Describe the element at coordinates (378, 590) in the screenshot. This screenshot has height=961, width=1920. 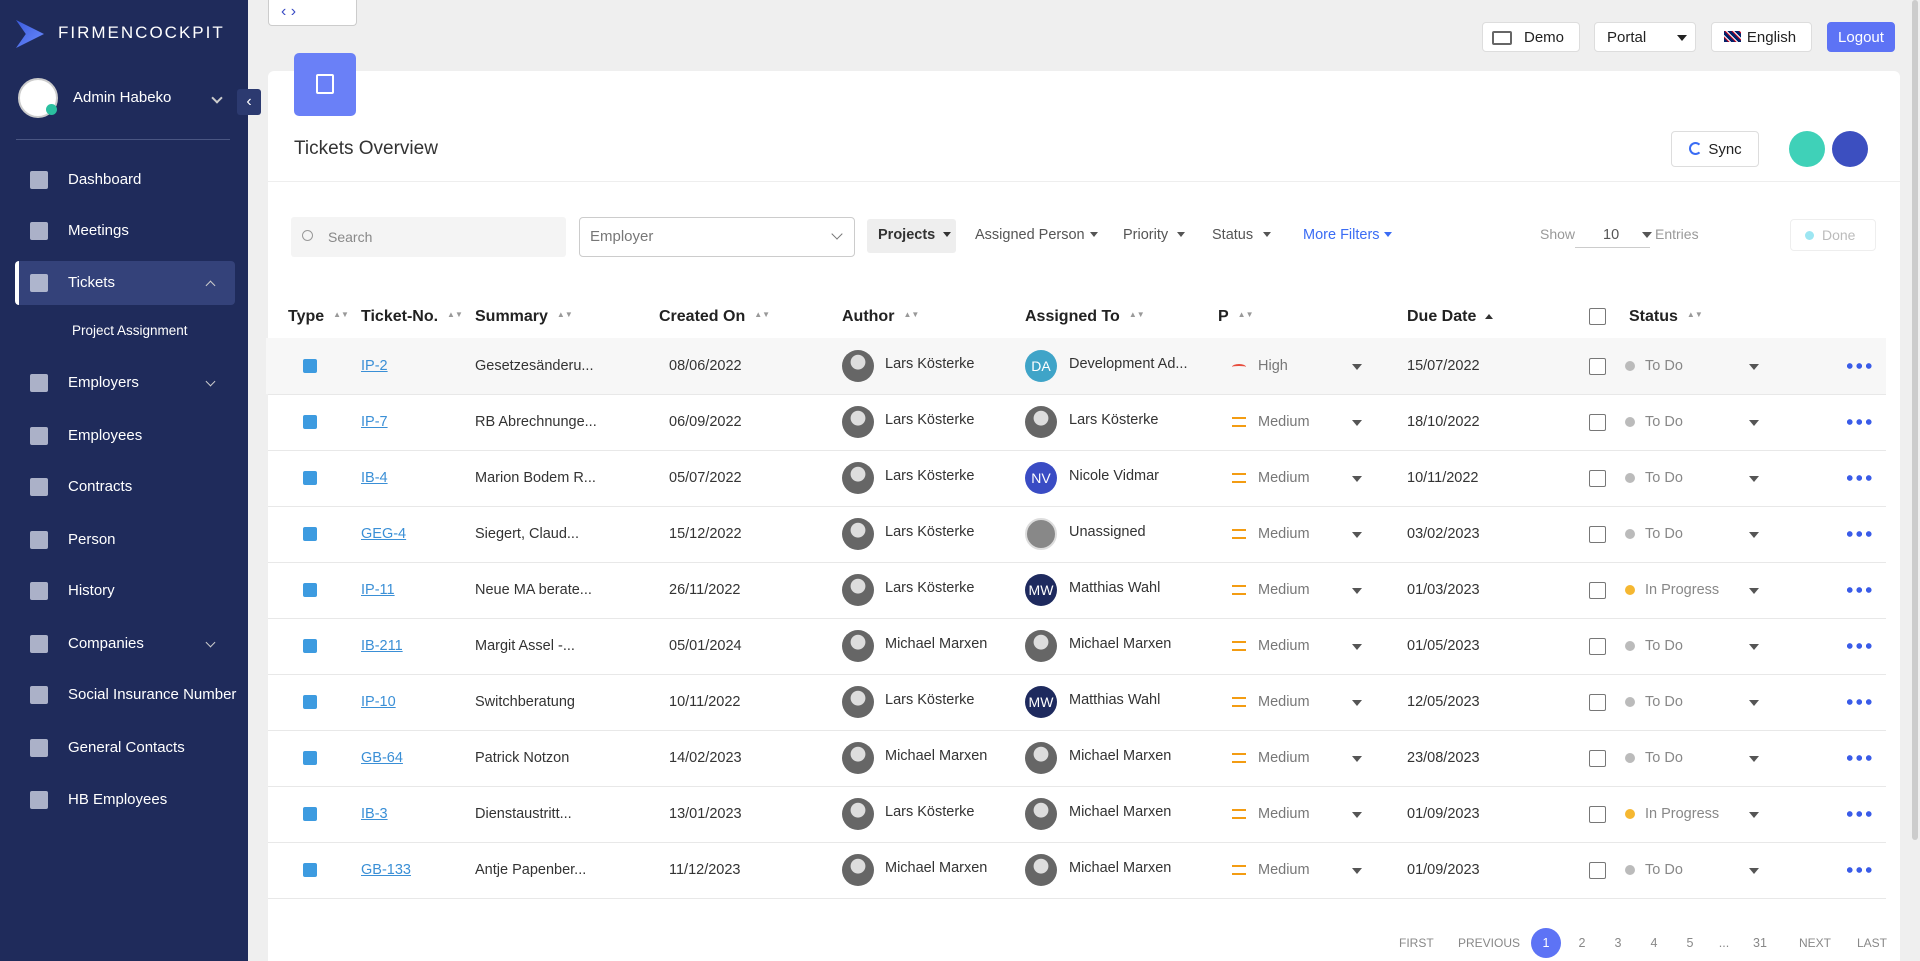
I see `ticket-link: IP-11` at that location.